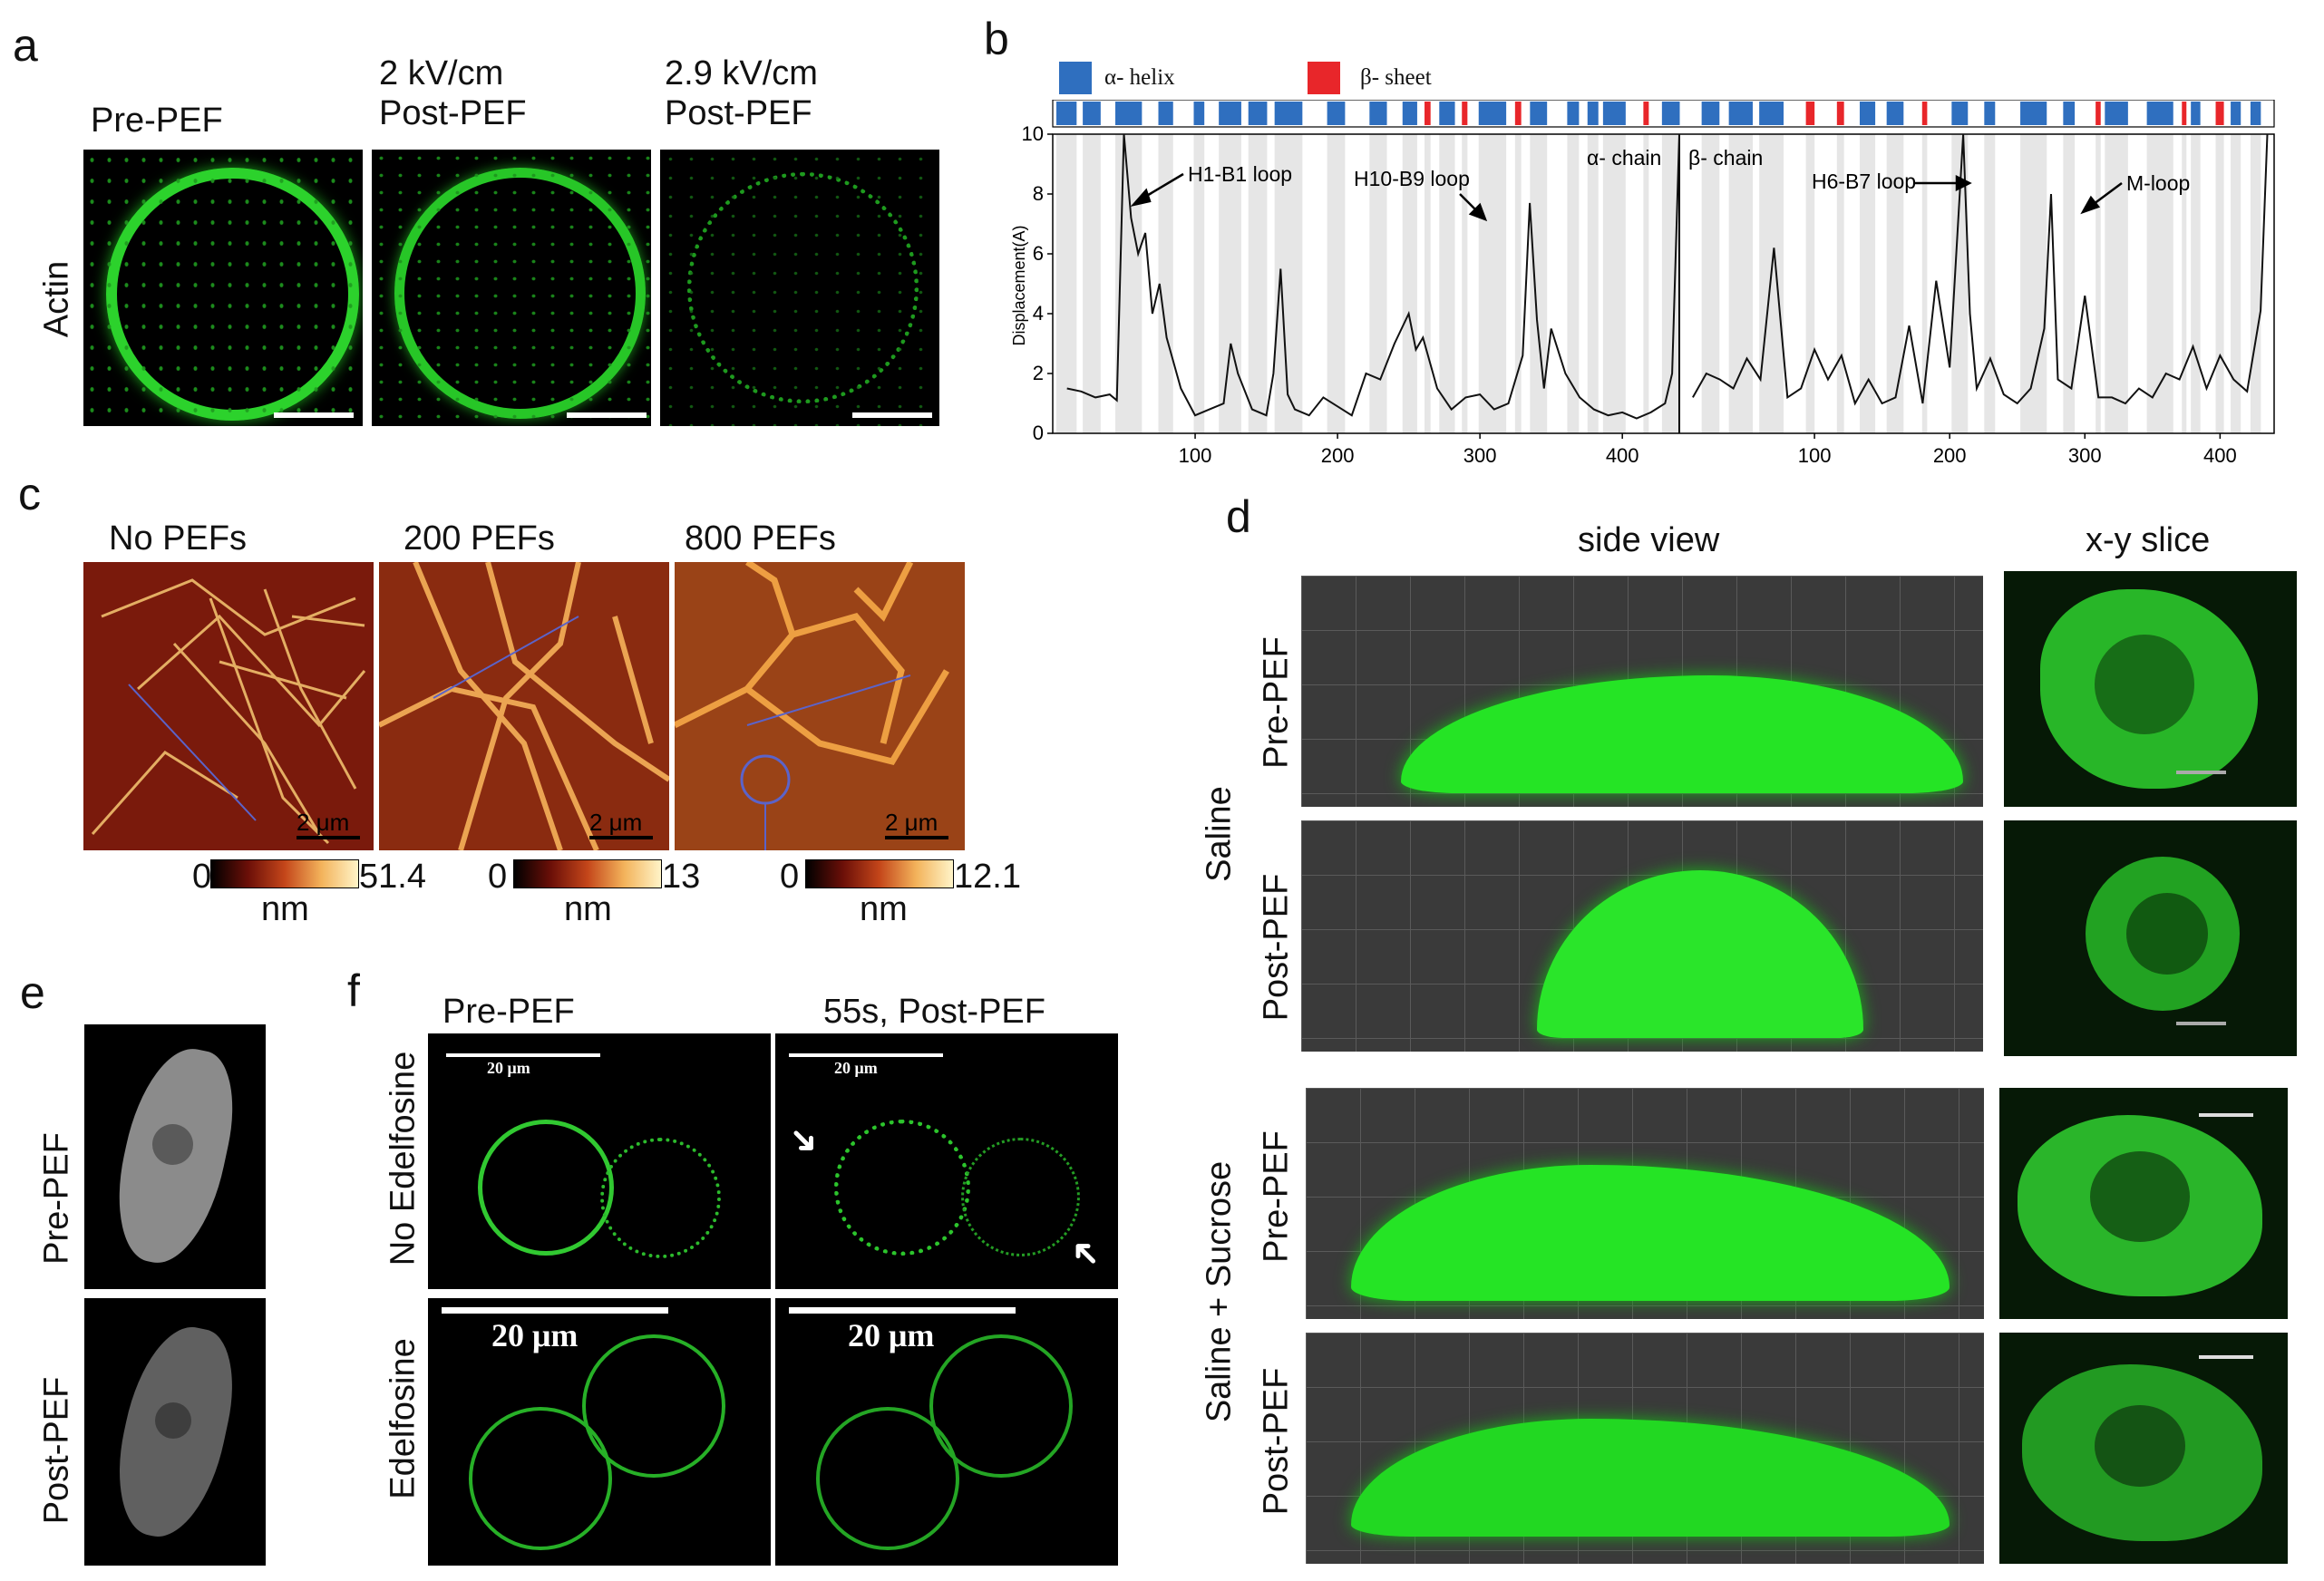 This screenshot has width=2324, height=1581. What do you see at coordinates (285, 873) in the screenshot?
I see `colorbar-no-pefs` at bounding box center [285, 873].